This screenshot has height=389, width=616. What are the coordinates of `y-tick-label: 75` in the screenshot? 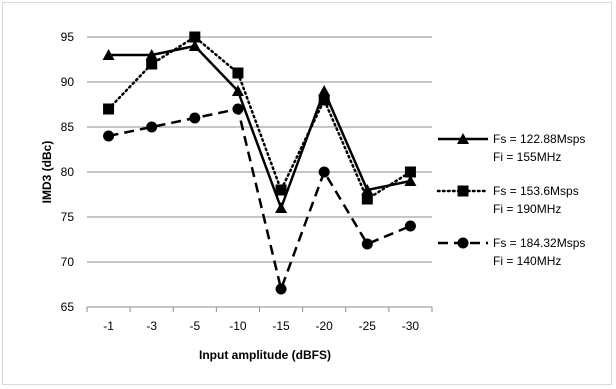 It's located at (68, 217).